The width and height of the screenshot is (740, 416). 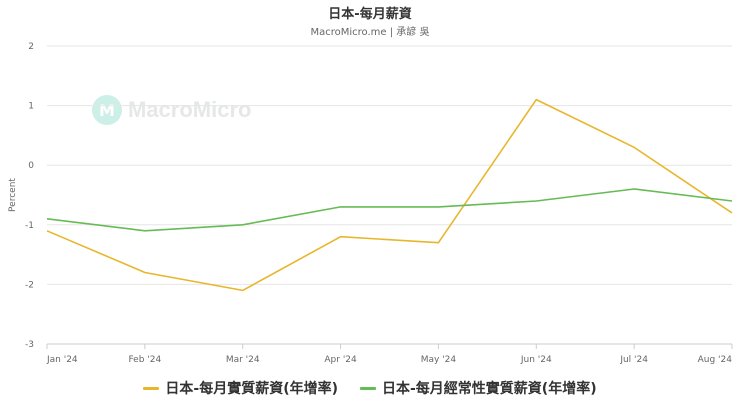 What do you see at coordinates (29, 345) in the screenshot?
I see `y-tick-label: -3` at bounding box center [29, 345].